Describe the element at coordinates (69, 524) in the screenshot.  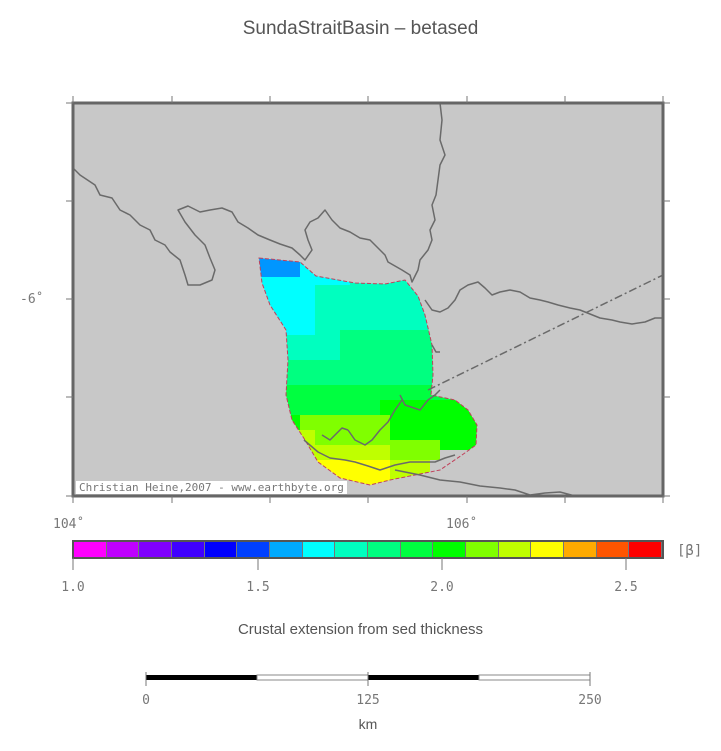
I see `lon-label-104: 104˚` at that location.